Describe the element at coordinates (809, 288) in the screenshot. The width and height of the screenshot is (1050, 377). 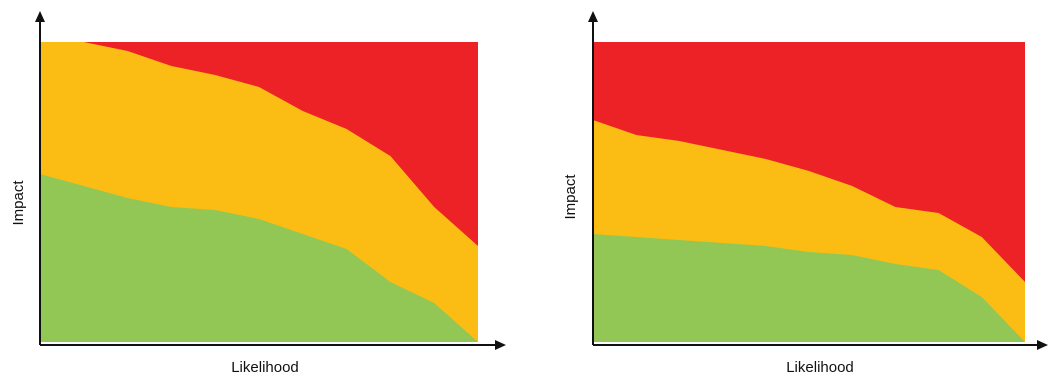
I see `green-zone-area` at that location.